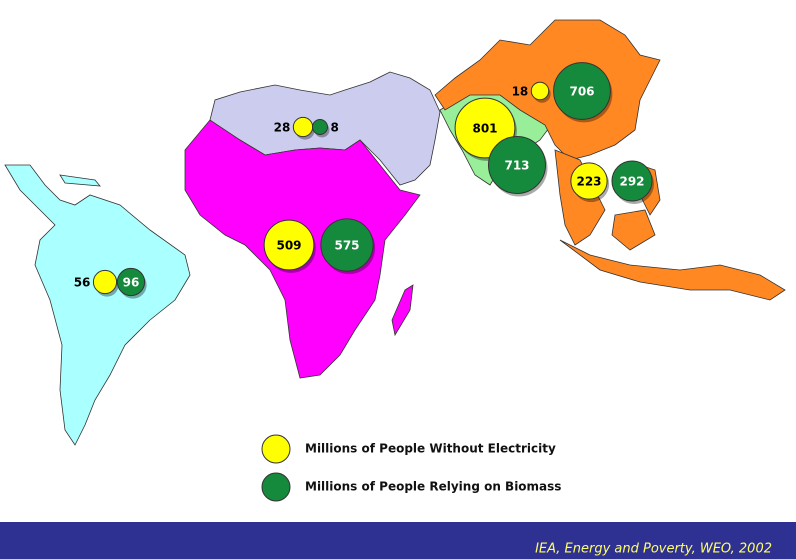 The width and height of the screenshot is (796, 559). Describe the element at coordinates (433, 487) in the screenshot. I see `legend-label: Millions of People Relying on Biomass` at that location.